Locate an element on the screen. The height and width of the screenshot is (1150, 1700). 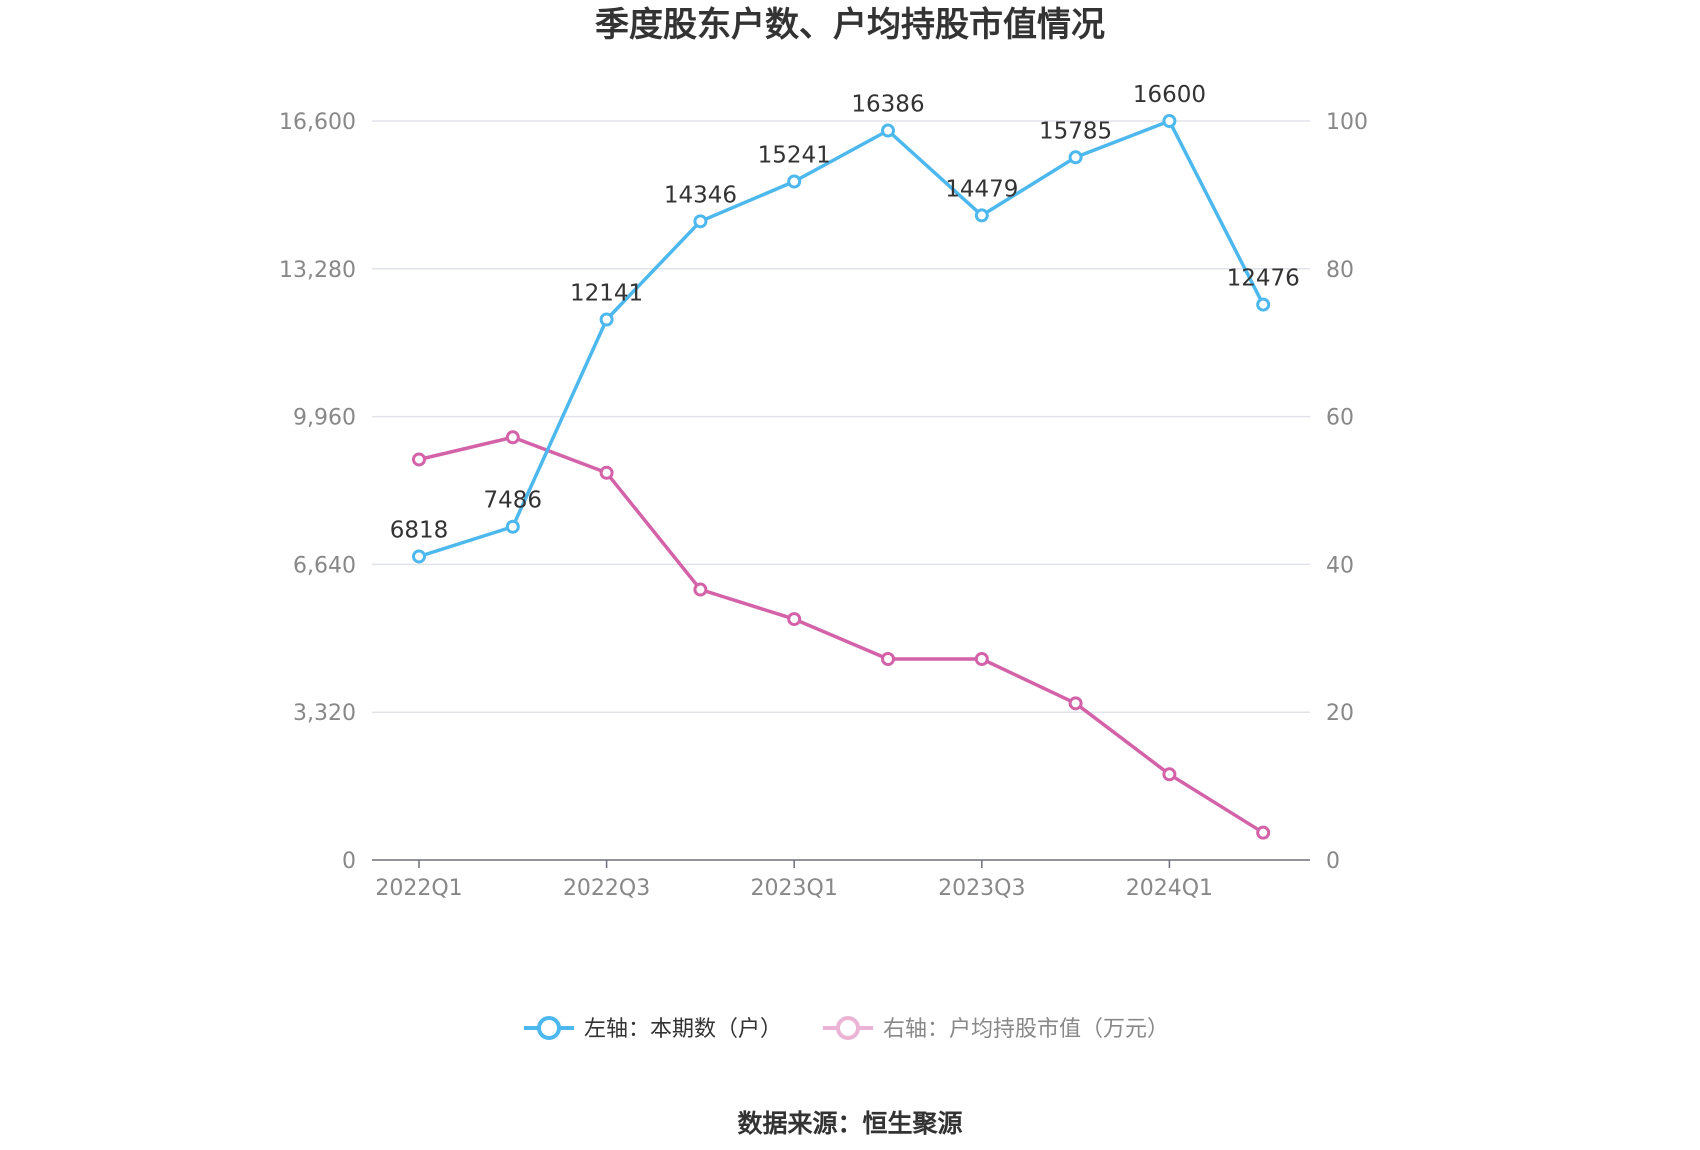
x-tick-label: 2023Q1 is located at coordinates (794, 888).